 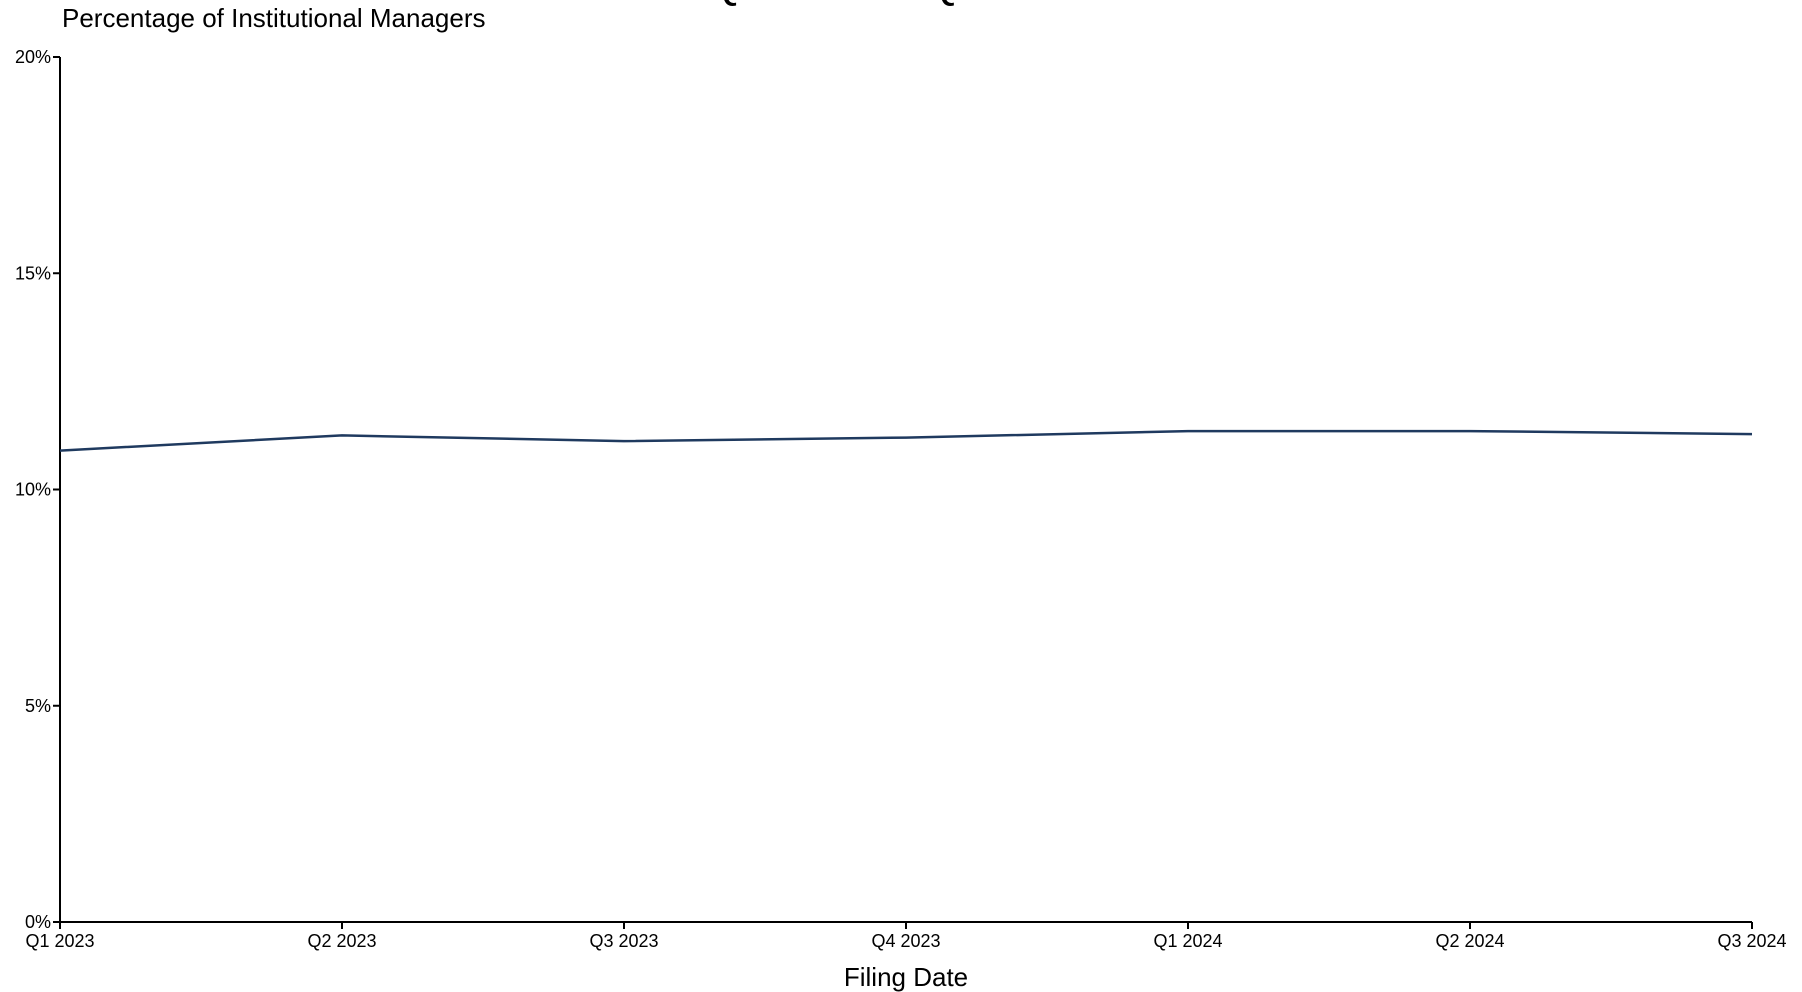 What do you see at coordinates (33, 490) in the screenshot?
I see `y-tick-label: 10%` at bounding box center [33, 490].